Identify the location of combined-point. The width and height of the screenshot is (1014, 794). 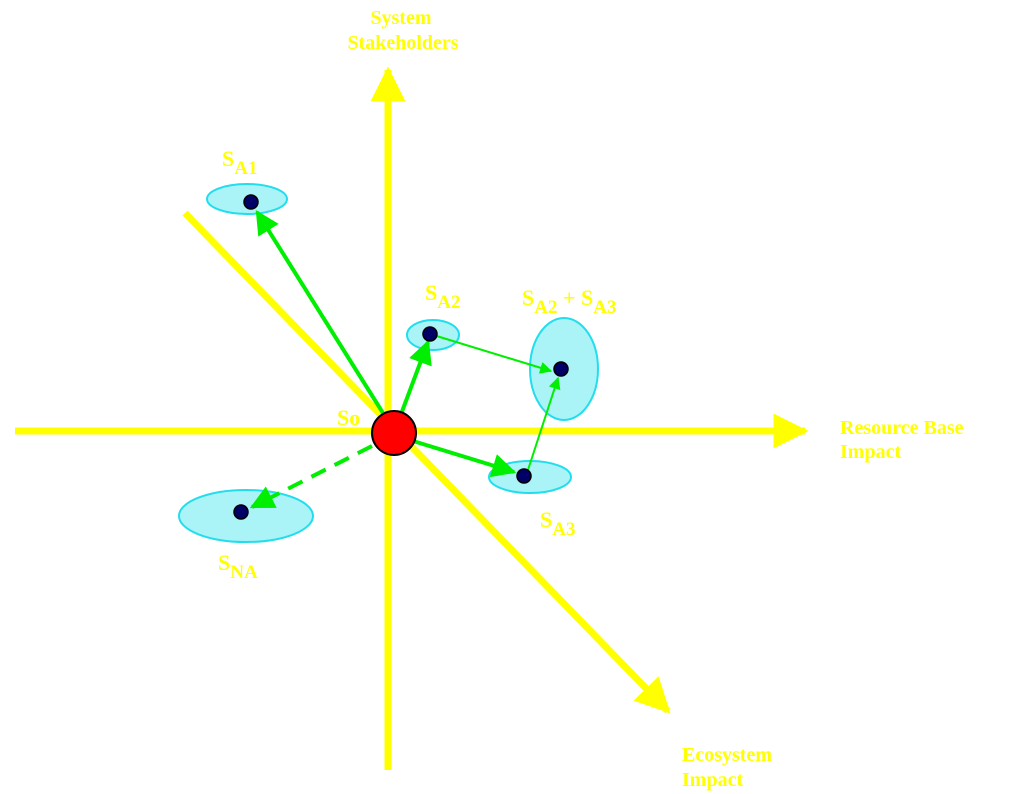
(561, 369).